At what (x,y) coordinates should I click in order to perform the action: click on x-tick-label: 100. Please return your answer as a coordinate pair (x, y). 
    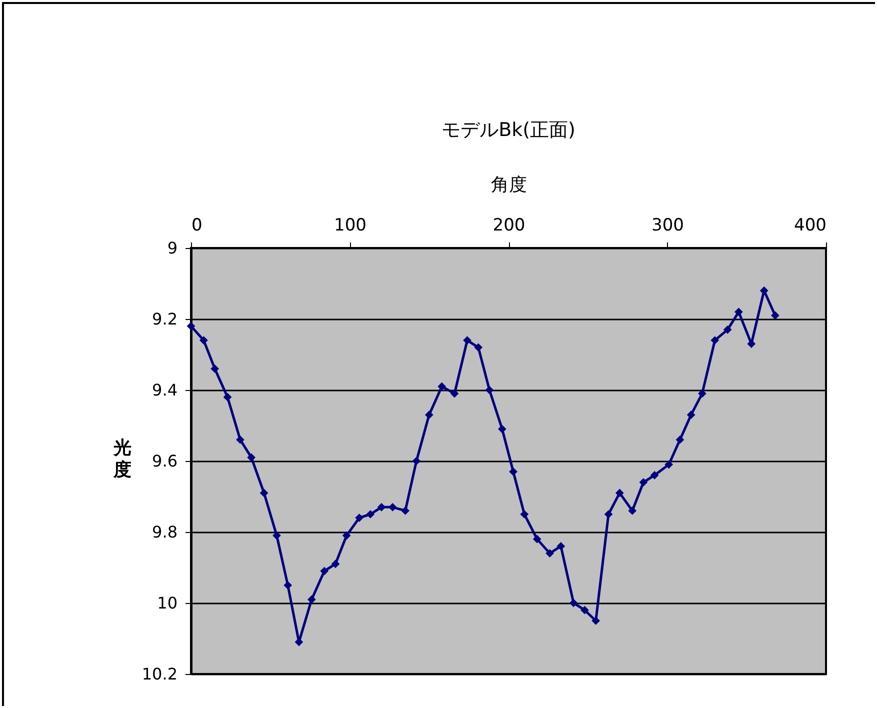
    Looking at the image, I should click on (350, 226).